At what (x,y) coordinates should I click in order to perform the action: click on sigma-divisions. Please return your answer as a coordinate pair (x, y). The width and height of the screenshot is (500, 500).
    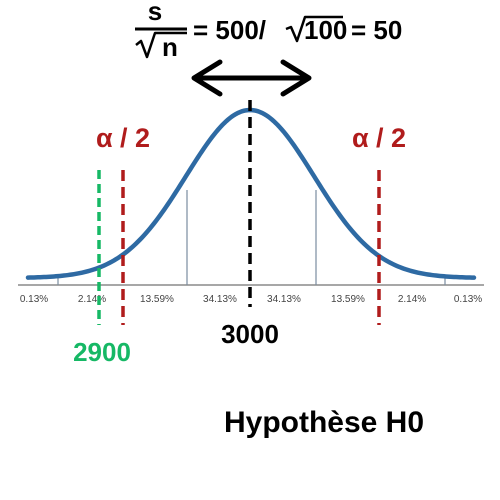
    Looking at the image, I should click on (251, 237).